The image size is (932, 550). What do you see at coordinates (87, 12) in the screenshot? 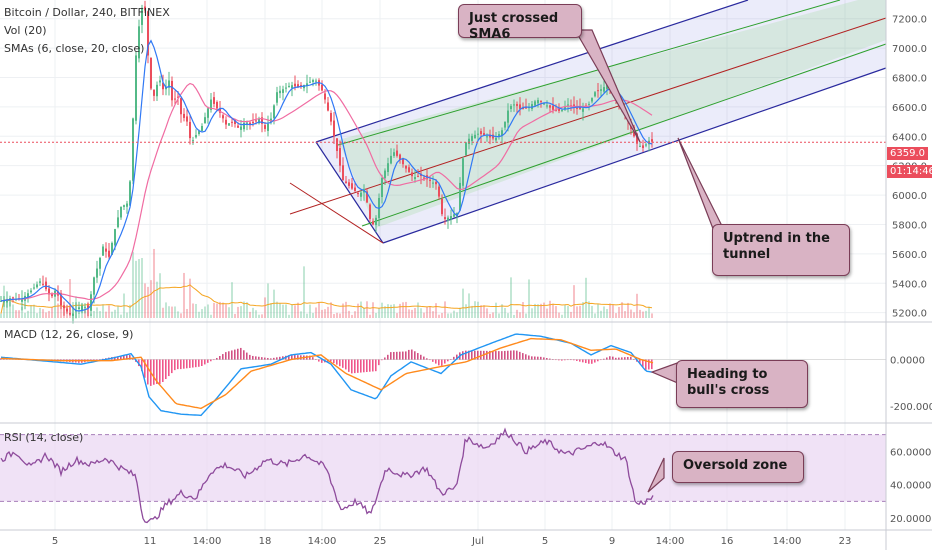
I see `symbol-title: Bitcoin / Dollar, 240, BITFINEX` at bounding box center [87, 12].